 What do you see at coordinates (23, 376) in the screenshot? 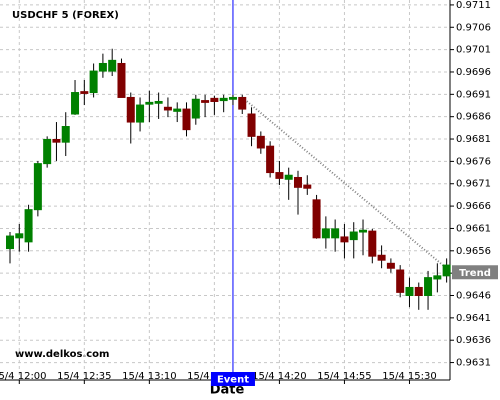
I see `x-tick-label: 15/4 12:00` at bounding box center [23, 376].